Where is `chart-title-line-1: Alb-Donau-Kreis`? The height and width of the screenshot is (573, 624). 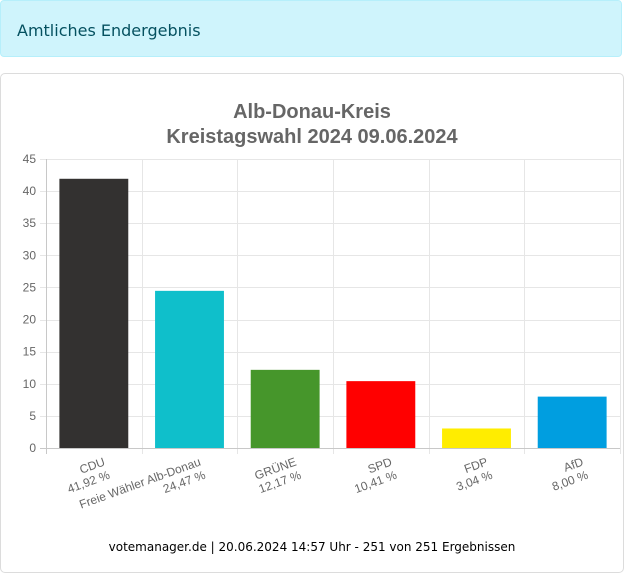
chart-title-line-1: Alb-Donau-Kreis is located at coordinates (312, 112).